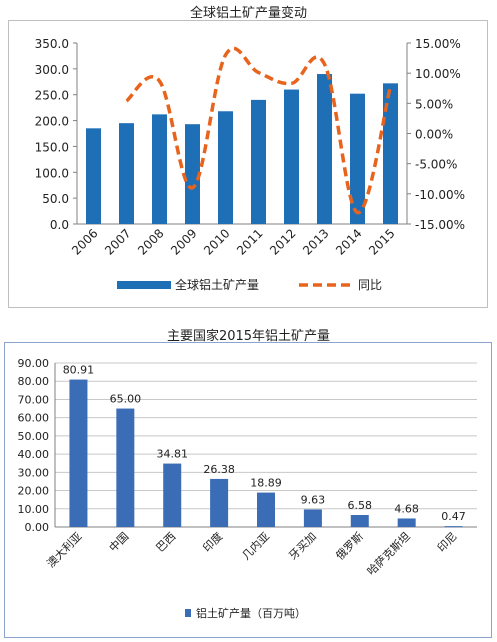 Image resolution: width=497 pixels, height=642 pixels. What do you see at coordinates (79, 370) in the screenshot?
I see `chart2-data-label: 80.91` at bounding box center [79, 370].